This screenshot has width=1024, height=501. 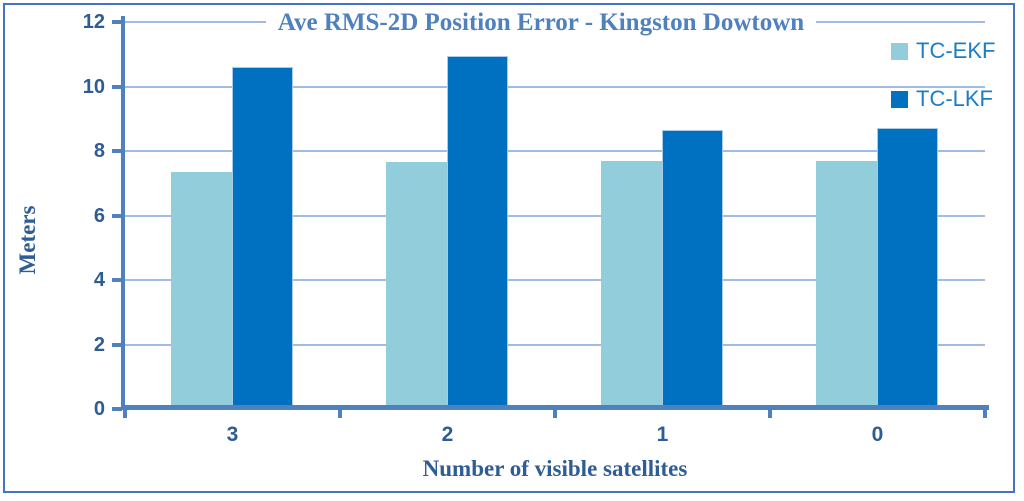 What do you see at coordinates (99, 215) in the screenshot?
I see `y-tick-label-6: 6` at bounding box center [99, 215].